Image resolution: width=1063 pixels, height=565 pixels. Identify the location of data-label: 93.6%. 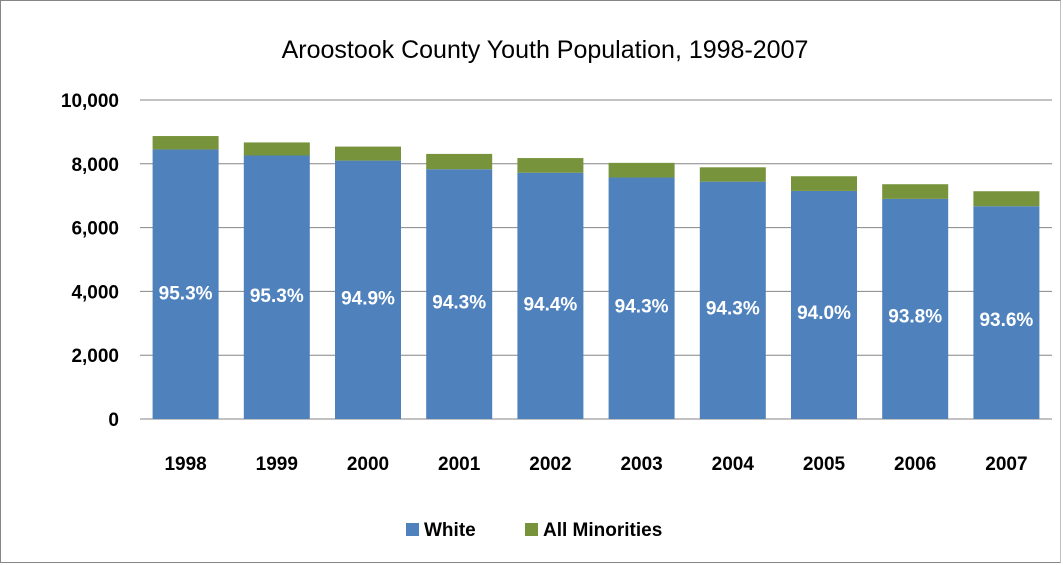
(1006, 320).